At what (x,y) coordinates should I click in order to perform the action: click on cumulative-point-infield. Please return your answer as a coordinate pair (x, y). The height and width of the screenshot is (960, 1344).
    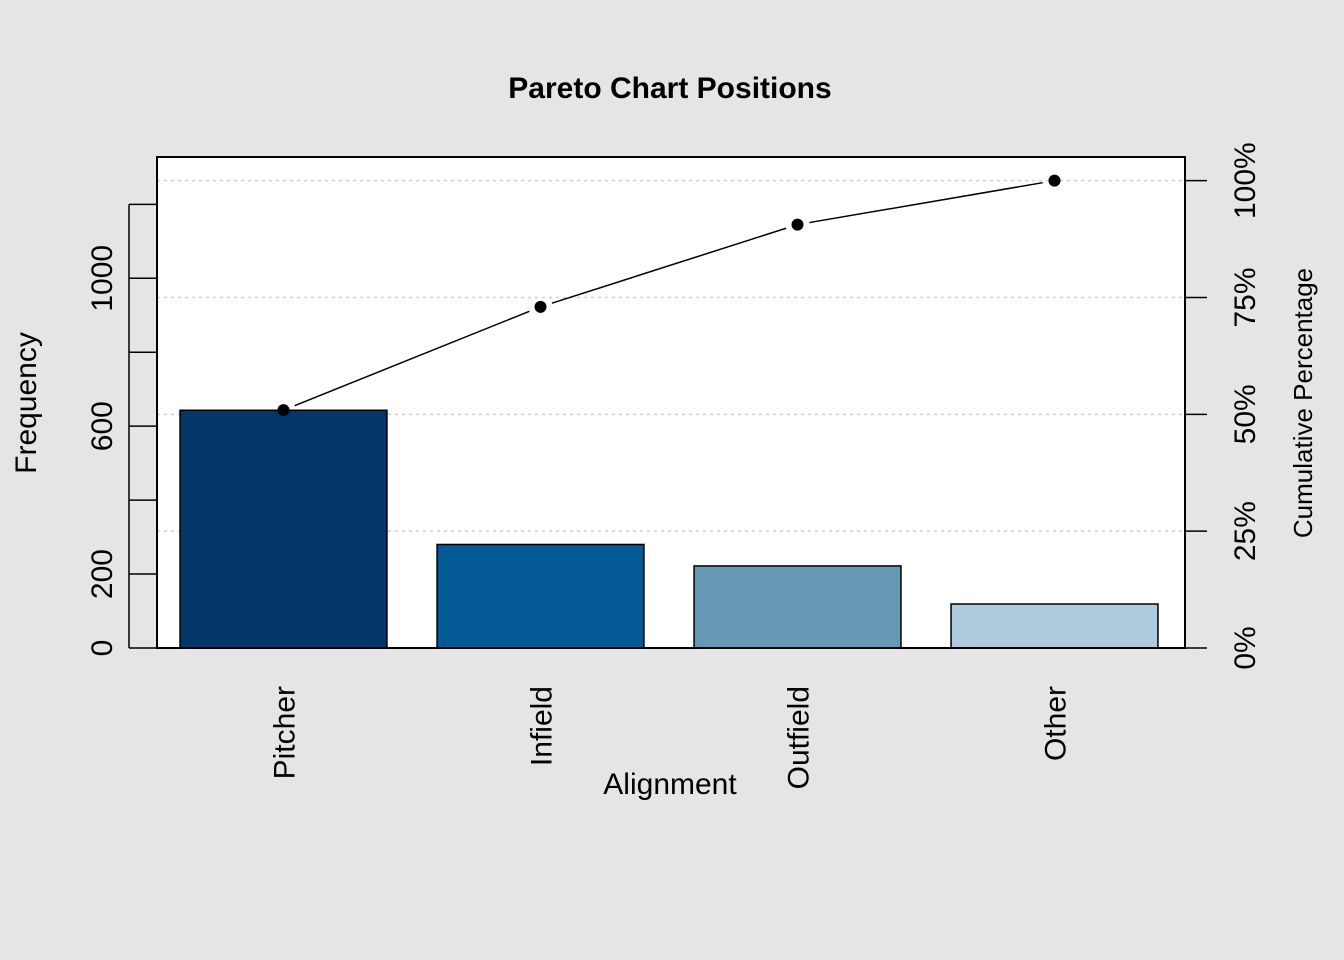
    Looking at the image, I should click on (540, 306).